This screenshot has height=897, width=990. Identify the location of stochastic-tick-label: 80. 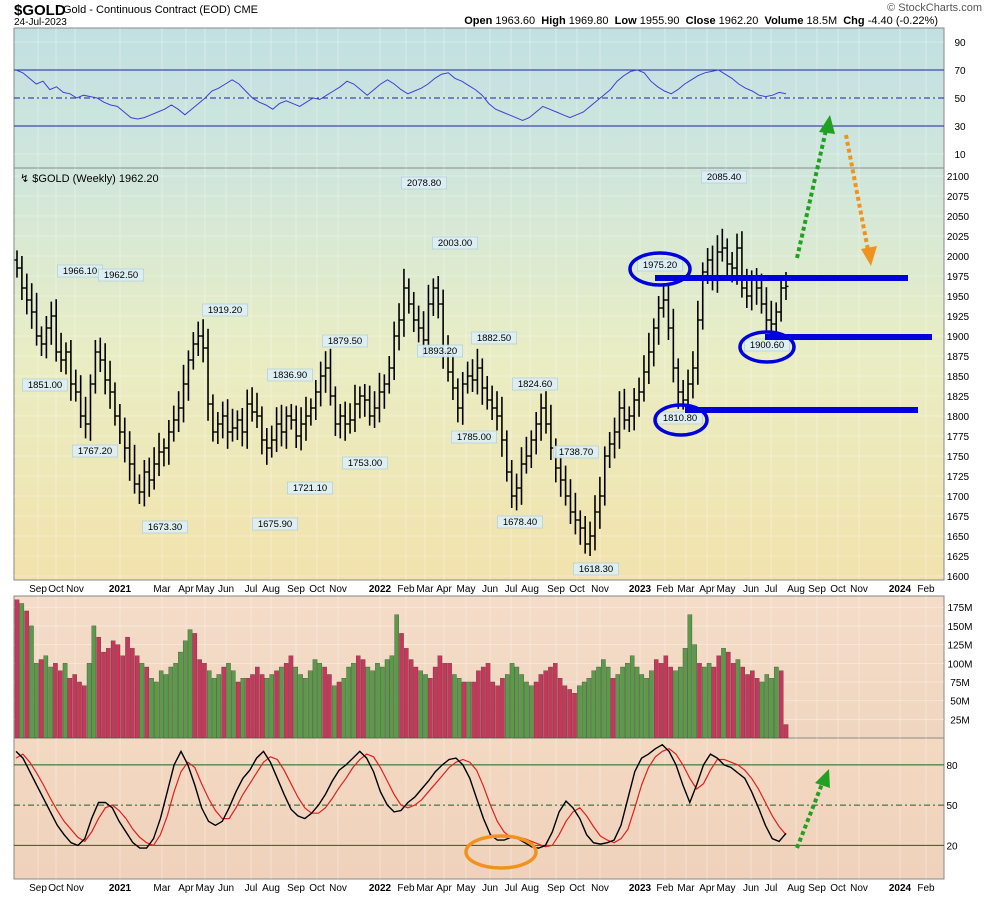
(952, 766).